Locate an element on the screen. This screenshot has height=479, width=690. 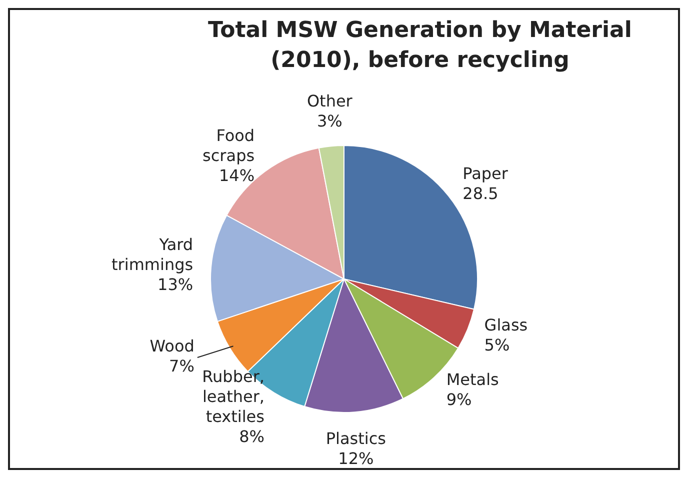
data-label: 7% is located at coordinates (181, 366).